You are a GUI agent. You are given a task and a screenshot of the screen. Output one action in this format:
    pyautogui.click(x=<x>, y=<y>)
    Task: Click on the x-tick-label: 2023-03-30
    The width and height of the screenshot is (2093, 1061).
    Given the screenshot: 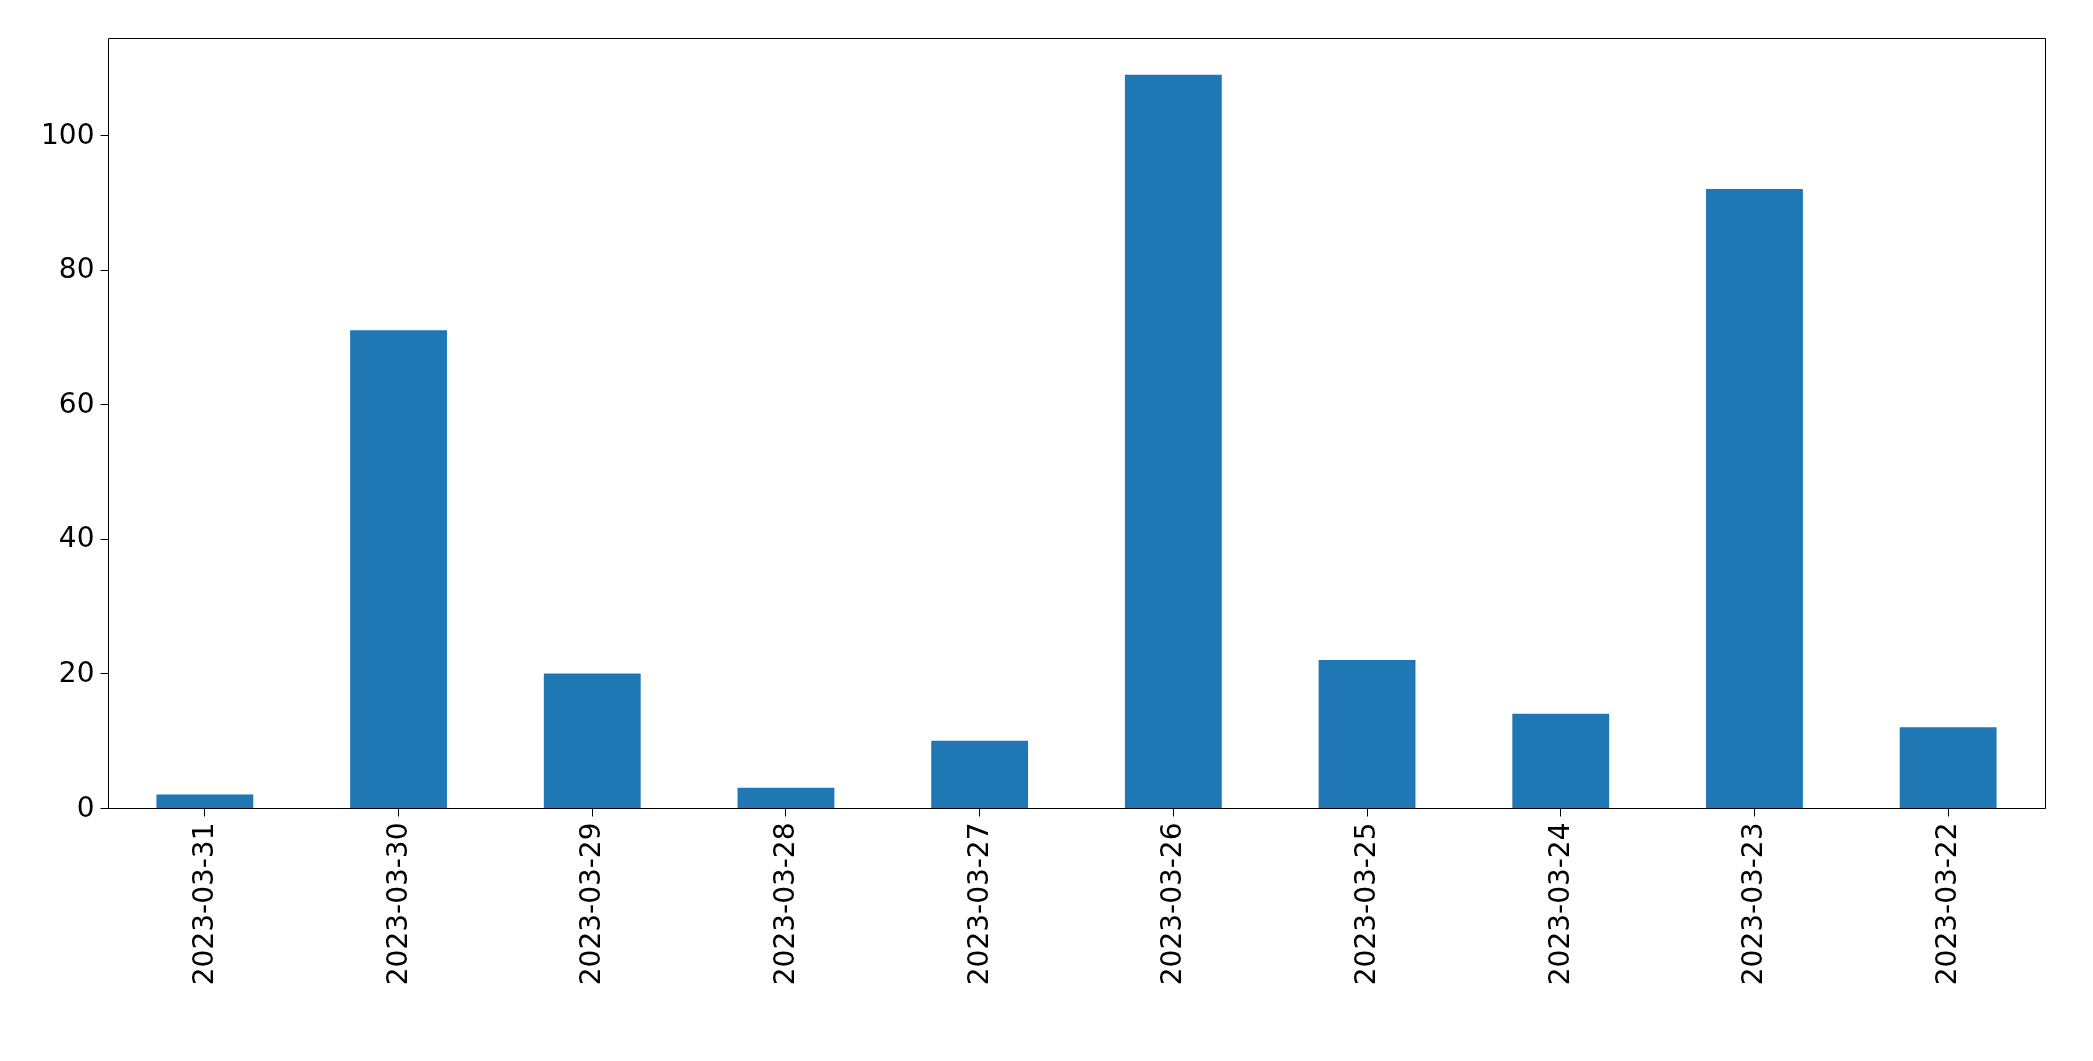 What is the action you would take?
    pyautogui.click(x=397, y=904)
    